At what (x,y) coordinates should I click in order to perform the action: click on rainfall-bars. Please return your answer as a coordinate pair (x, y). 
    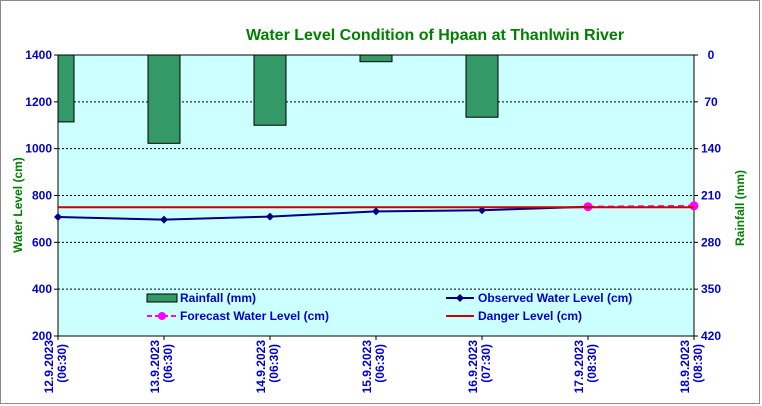
    Looking at the image, I should click on (278, 99).